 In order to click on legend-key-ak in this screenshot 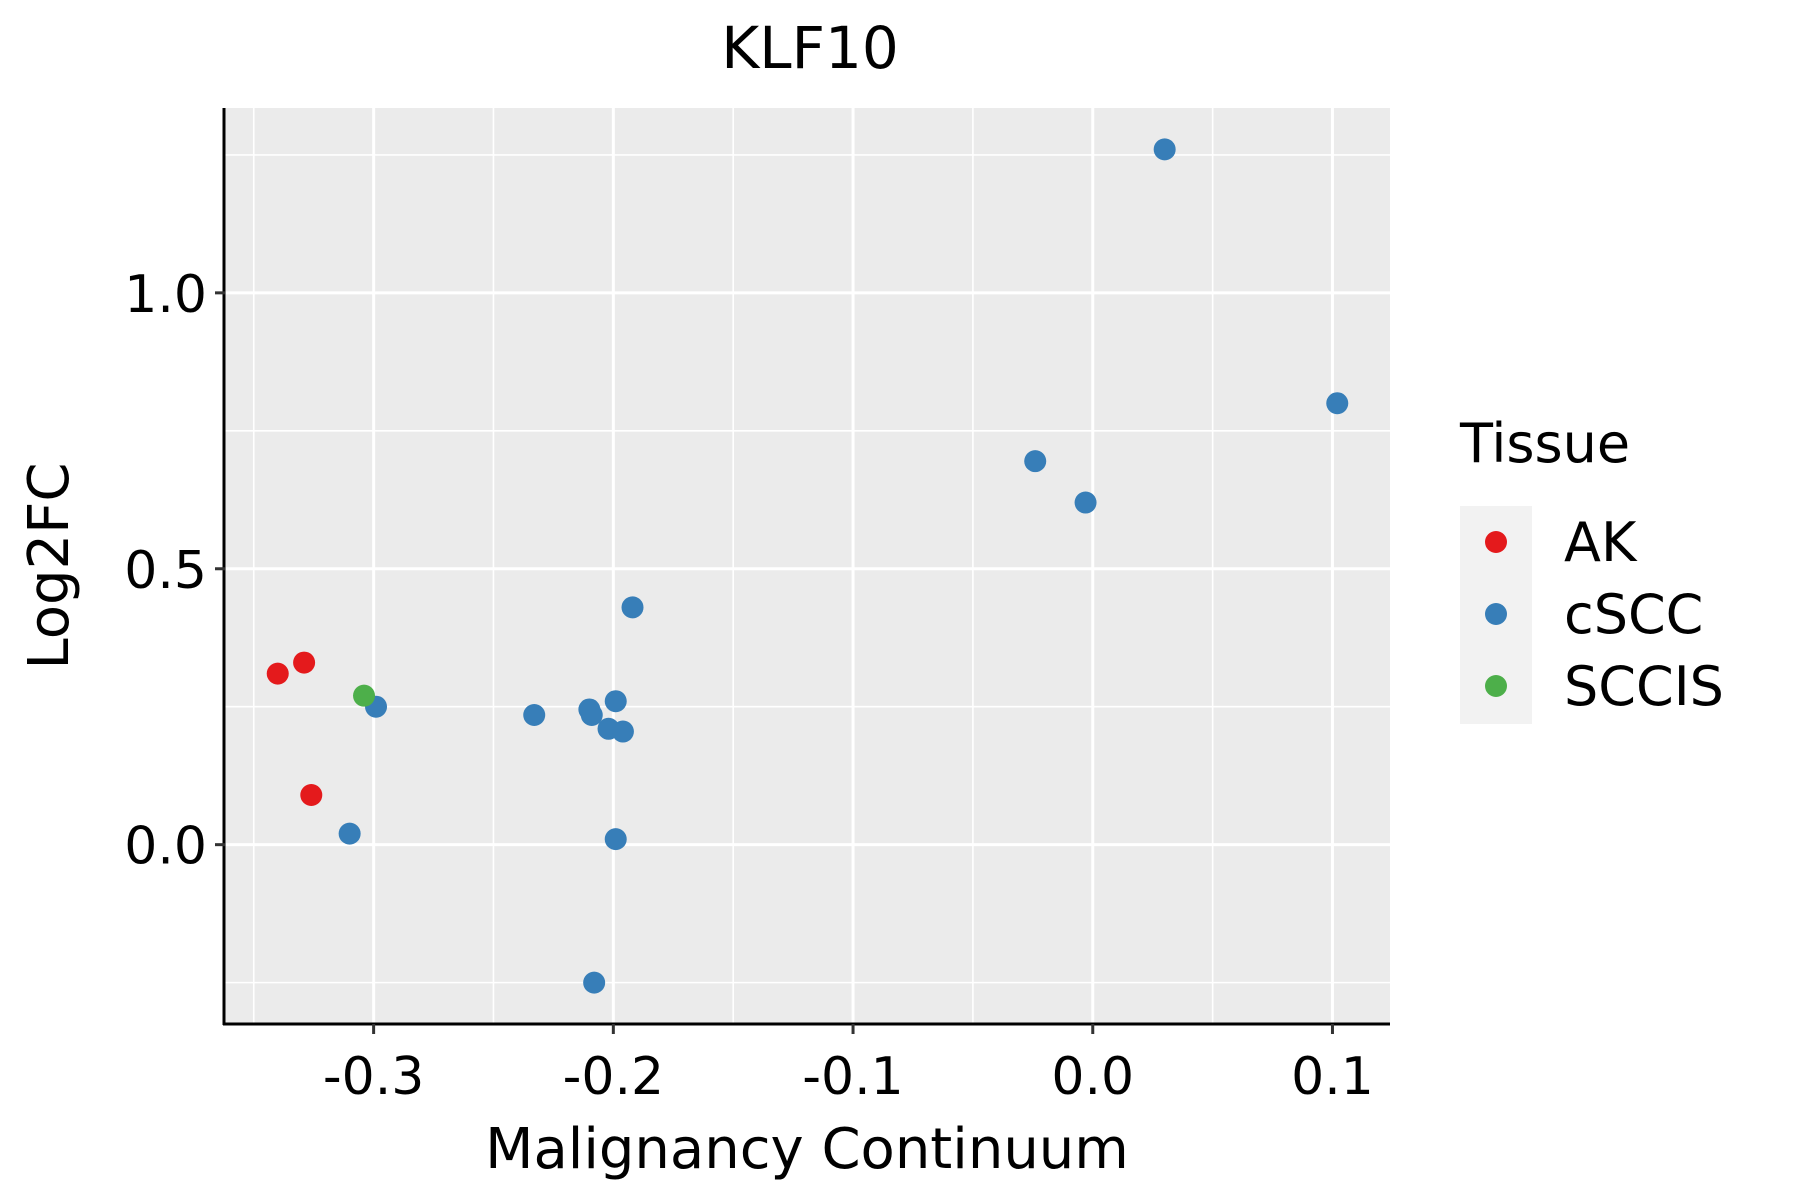, I will do `click(1496, 542)`.